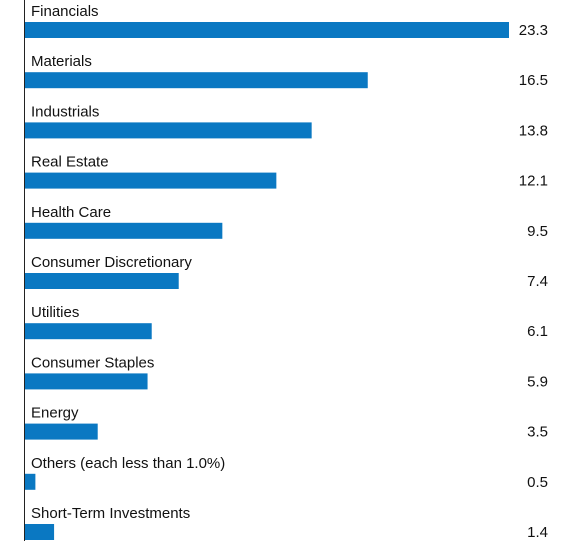  Describe the element at coordinates (70, 162) in the screenshot. I see `category-label: Real Estate` at that location.